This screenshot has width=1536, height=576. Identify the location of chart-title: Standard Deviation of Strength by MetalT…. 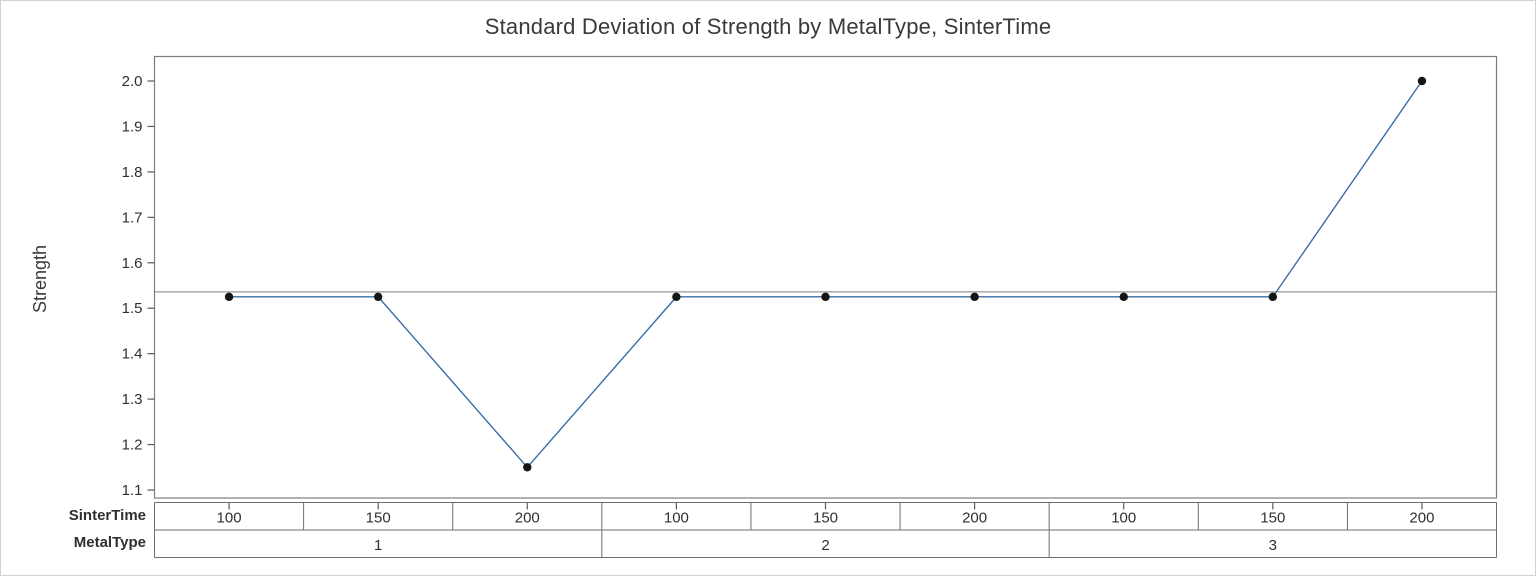
(768, 26).